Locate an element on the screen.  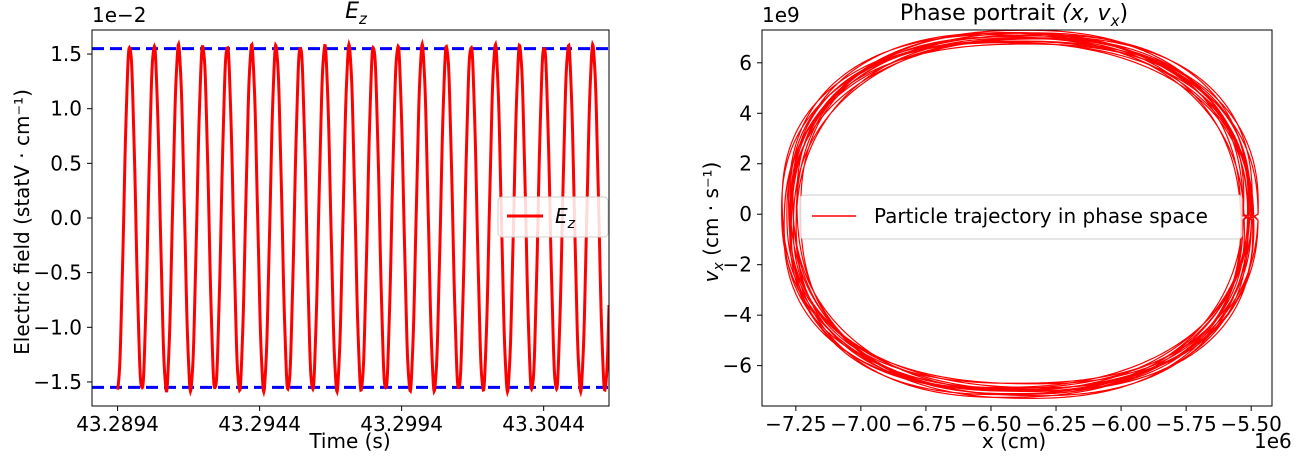
ez-y-tick-label: −1.0 is located at coordinates (57, 327).